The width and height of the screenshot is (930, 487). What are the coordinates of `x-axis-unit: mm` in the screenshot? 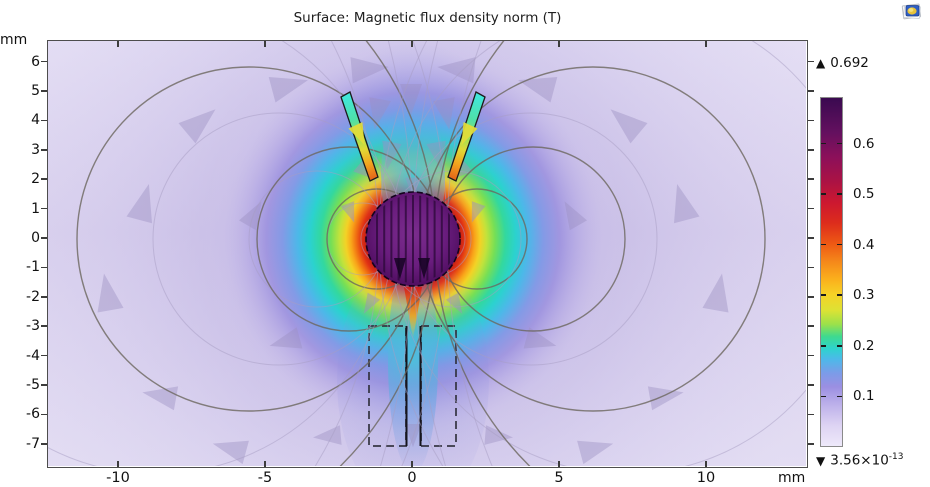 It's located at (792, 478).